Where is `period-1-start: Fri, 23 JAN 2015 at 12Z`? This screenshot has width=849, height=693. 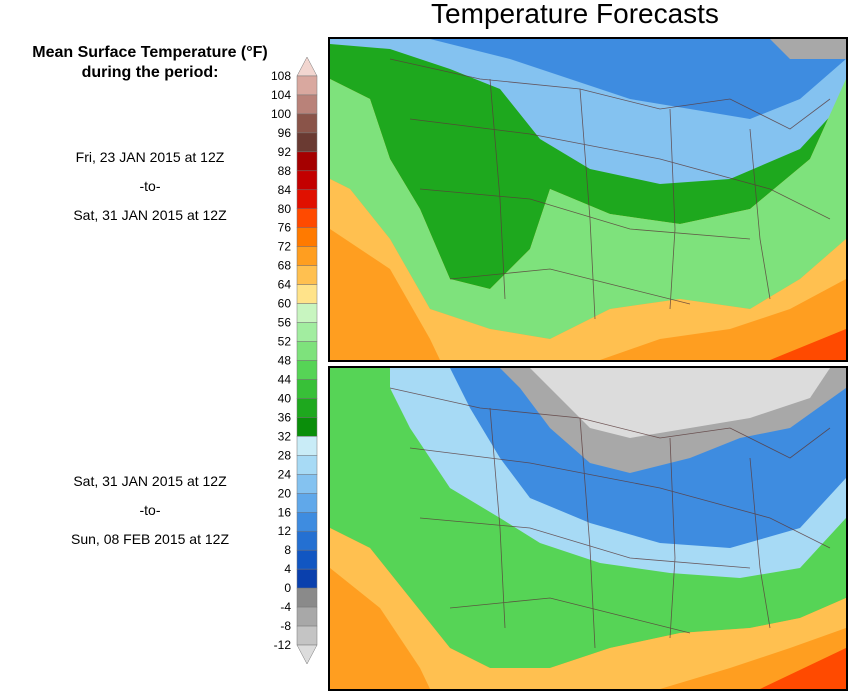 period-1-start: Fri, 23 JAN 2015 at 12Z is located at coordinates (150, 157).